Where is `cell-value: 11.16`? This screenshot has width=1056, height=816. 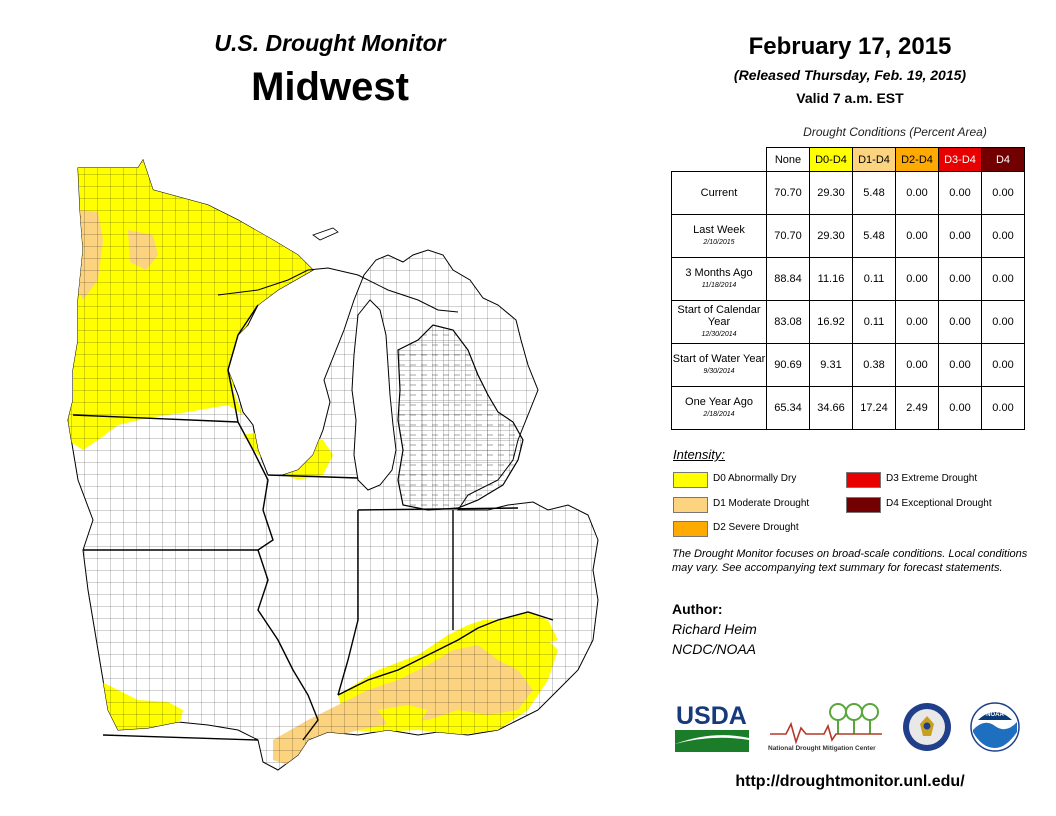 cell-value: 11.16 is located at coordinates (831, 279).